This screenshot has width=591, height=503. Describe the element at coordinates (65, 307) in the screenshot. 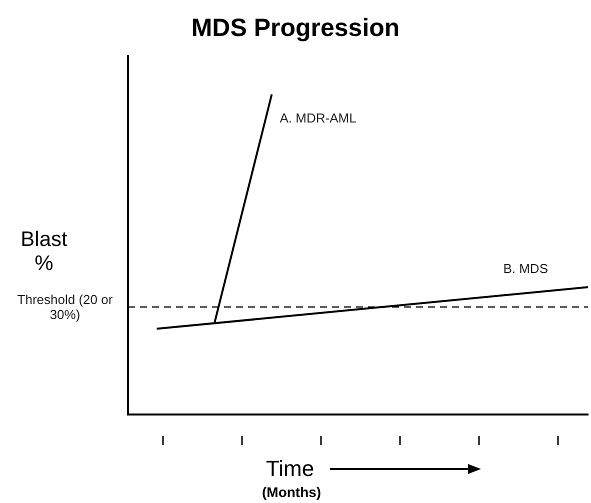

I see `ref-line-label: Threshold (20 or 30%)` at that location.